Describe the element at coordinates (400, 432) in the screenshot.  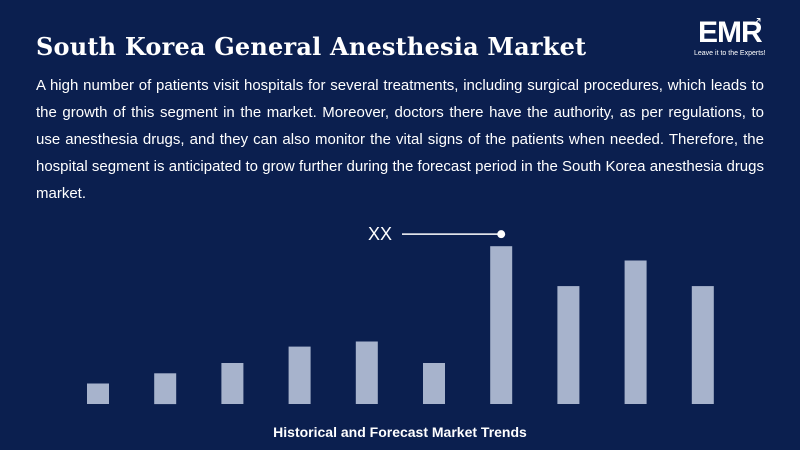
I see `chart-caption: Historical and Forecast Market Trends` at that location.